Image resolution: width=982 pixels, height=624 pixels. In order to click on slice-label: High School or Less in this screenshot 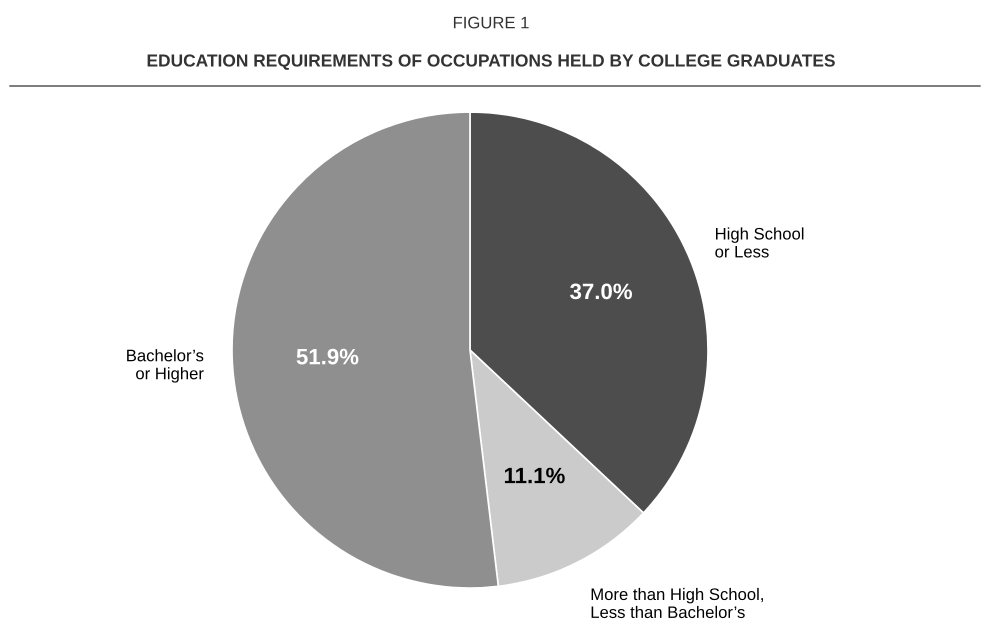, I will do `click(759, 242)`.